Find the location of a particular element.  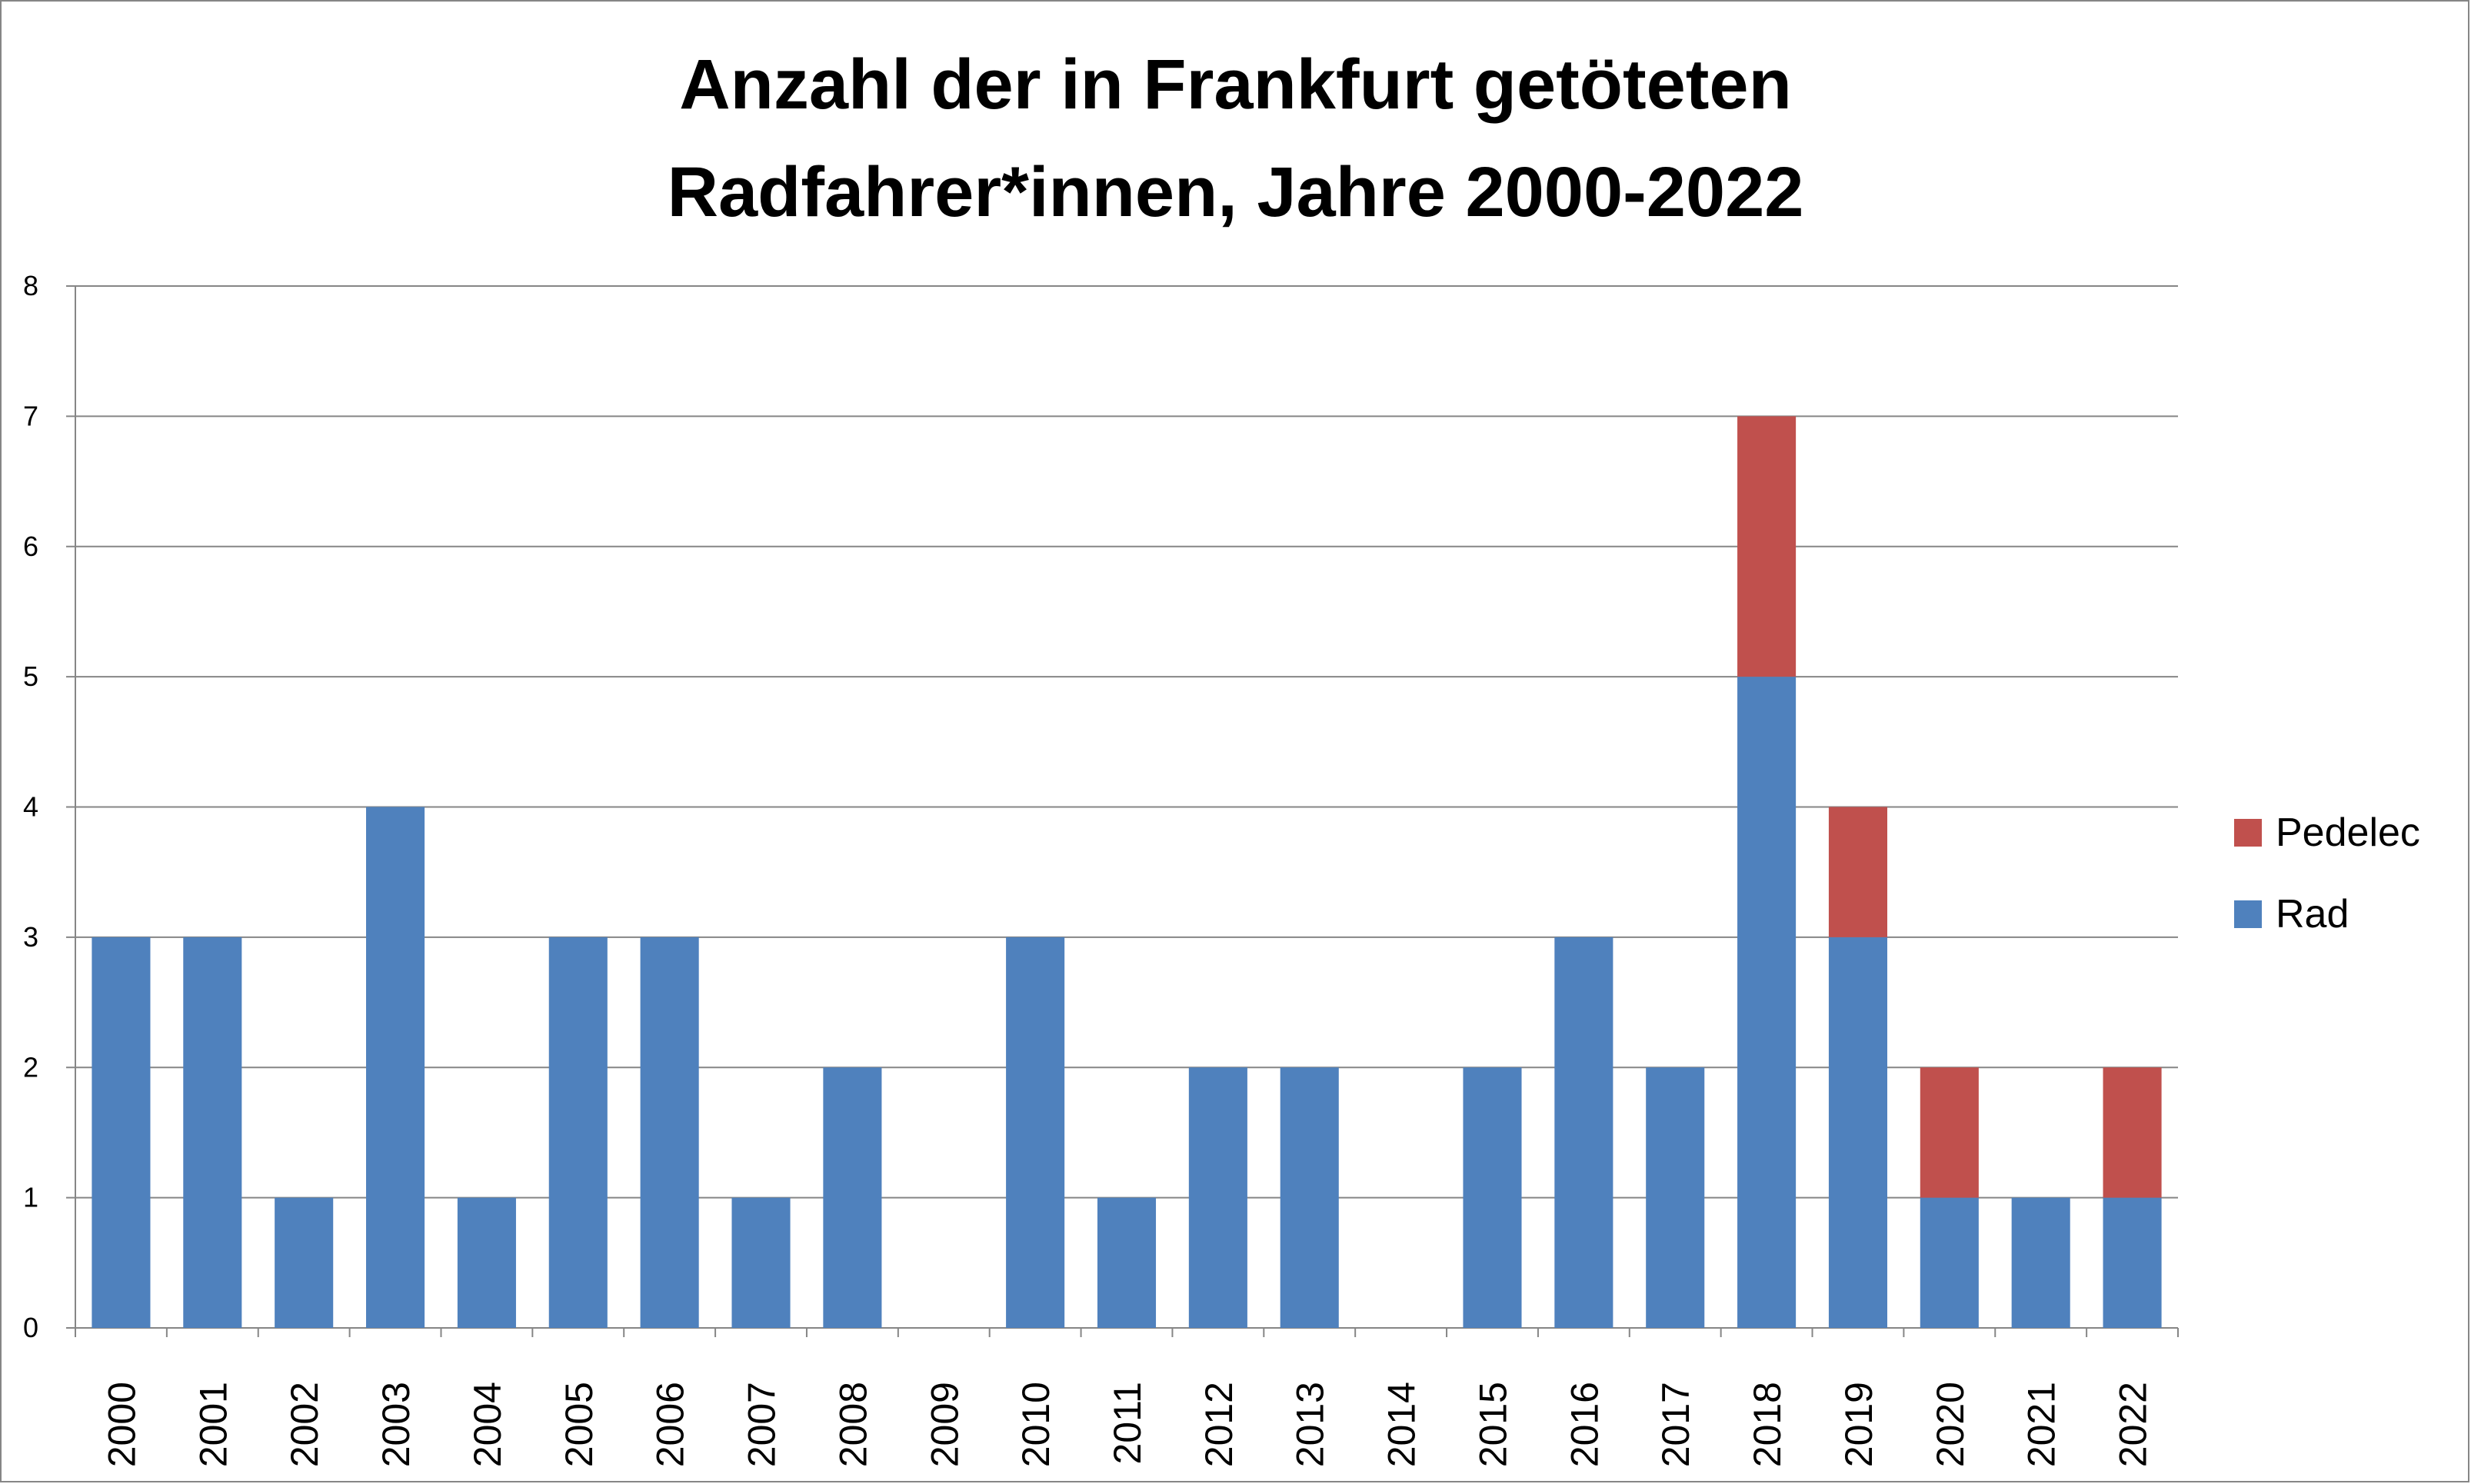

y-tick-label-3: 3 is located at coordinates (30, 937).